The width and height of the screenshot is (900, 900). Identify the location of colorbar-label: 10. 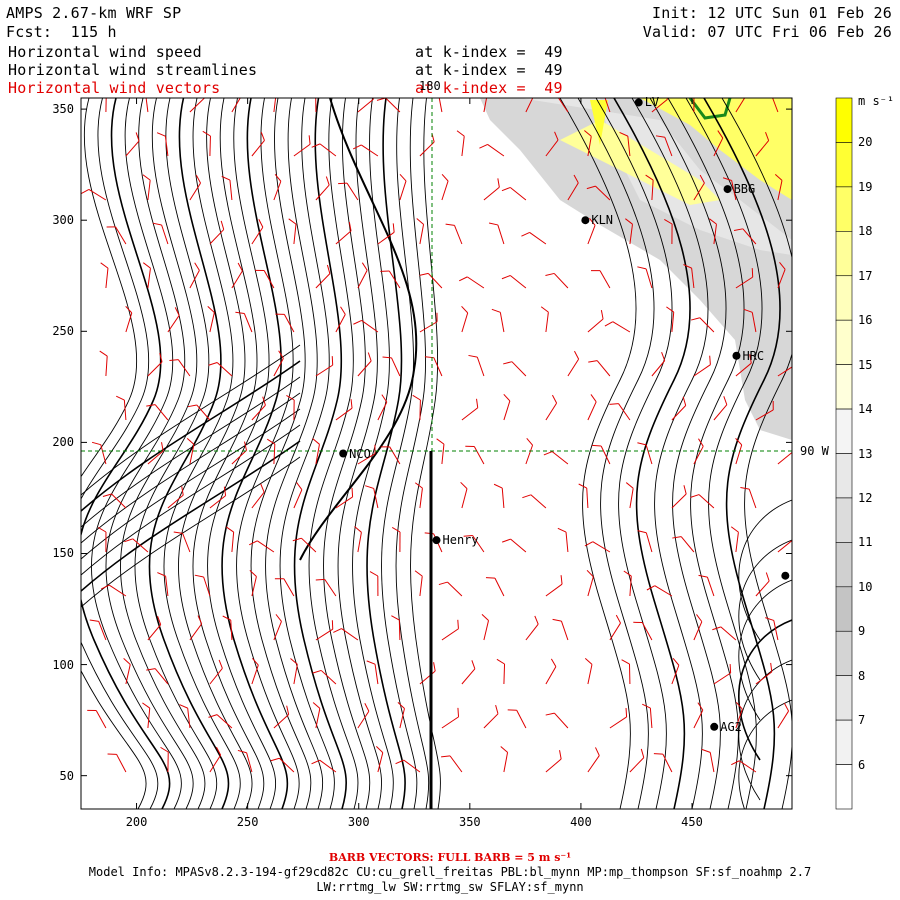
(865, 586).